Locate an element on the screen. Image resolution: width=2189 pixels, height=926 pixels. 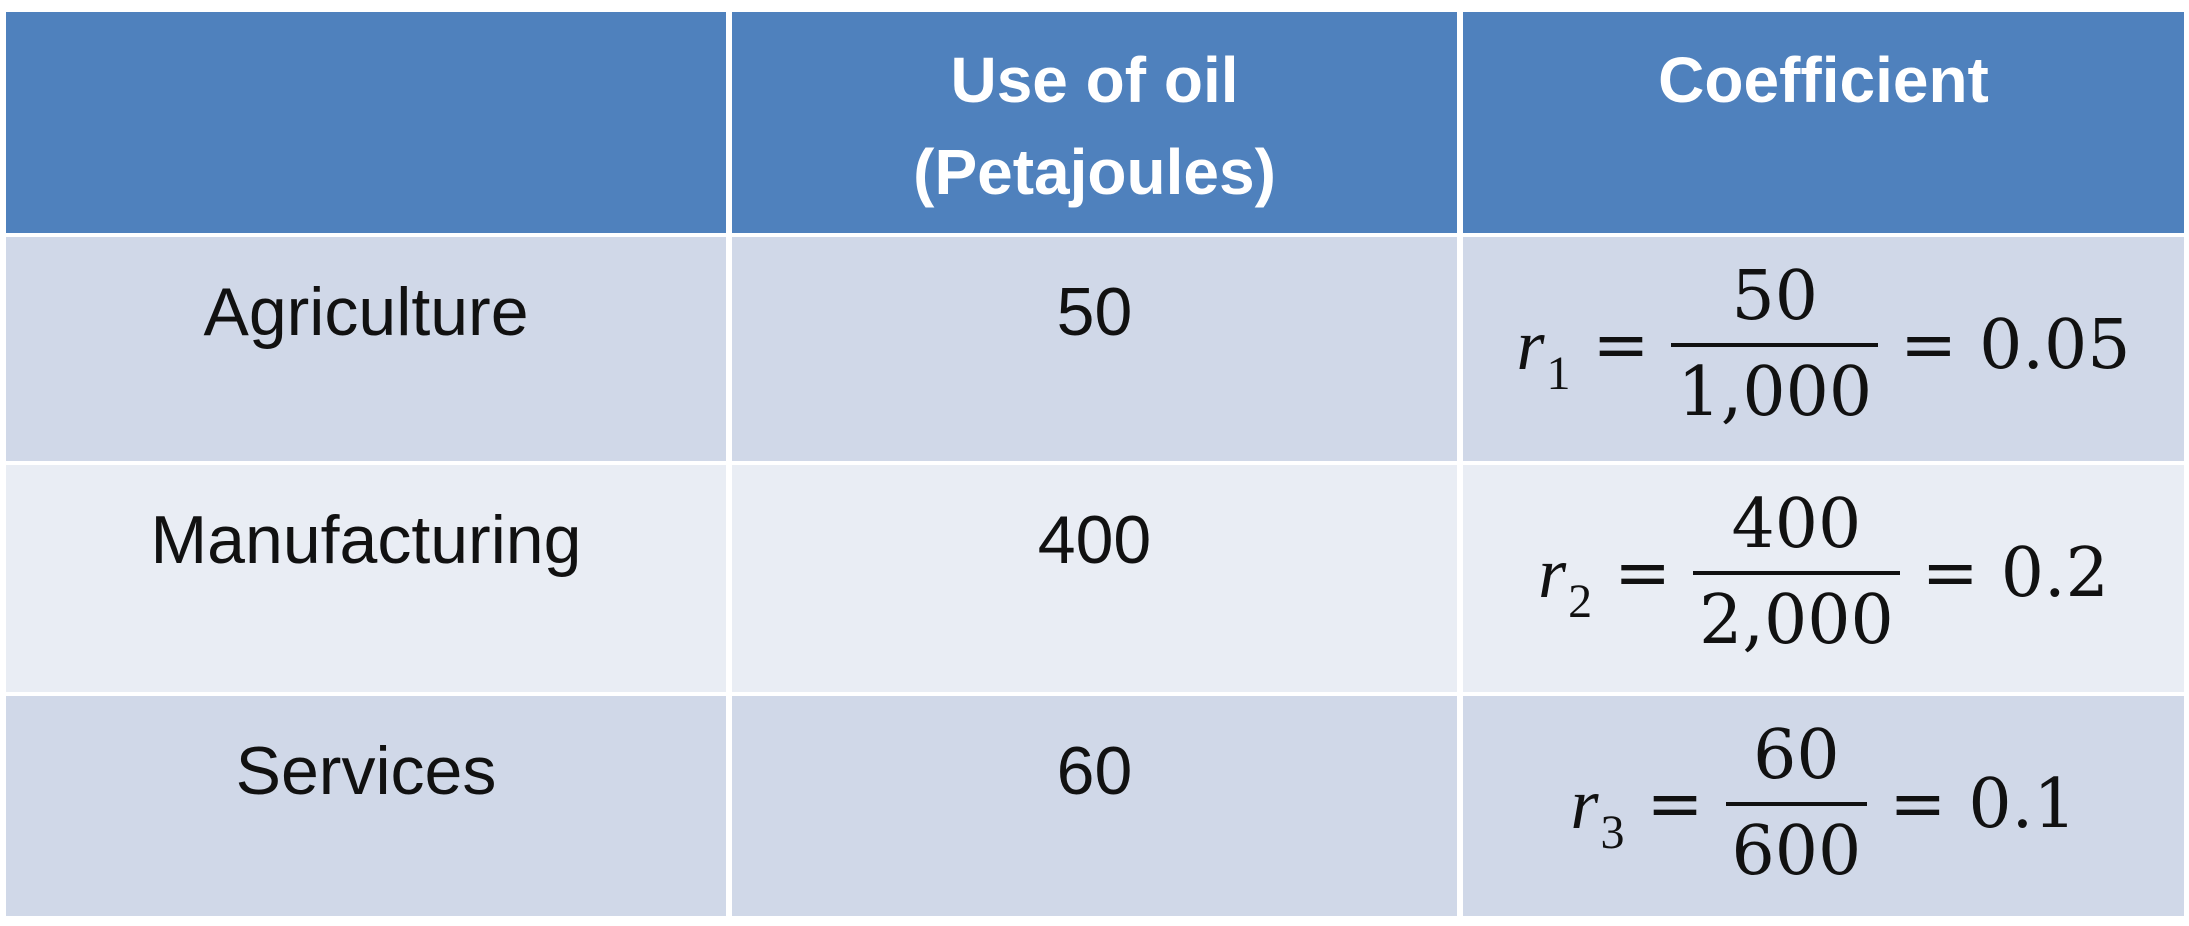
coefficient-cell: r3 = 60 600 = 0.1 is located at coordinates (1823, 806).